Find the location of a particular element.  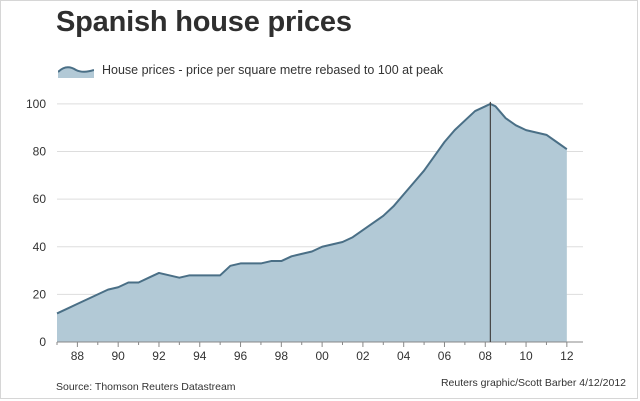

x-tick-label: 06 is located at coordinates (445, 356).